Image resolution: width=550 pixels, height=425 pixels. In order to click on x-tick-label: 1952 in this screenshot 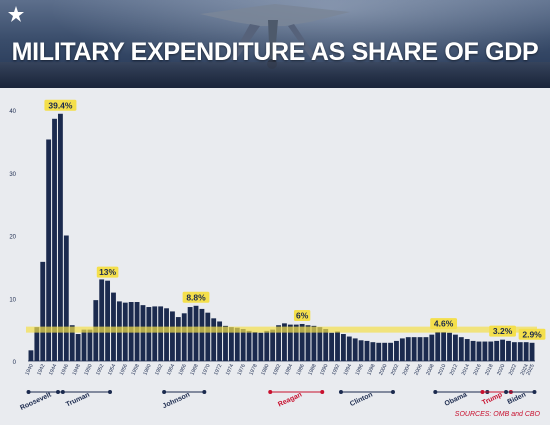, I will do `click(100, 369)`.